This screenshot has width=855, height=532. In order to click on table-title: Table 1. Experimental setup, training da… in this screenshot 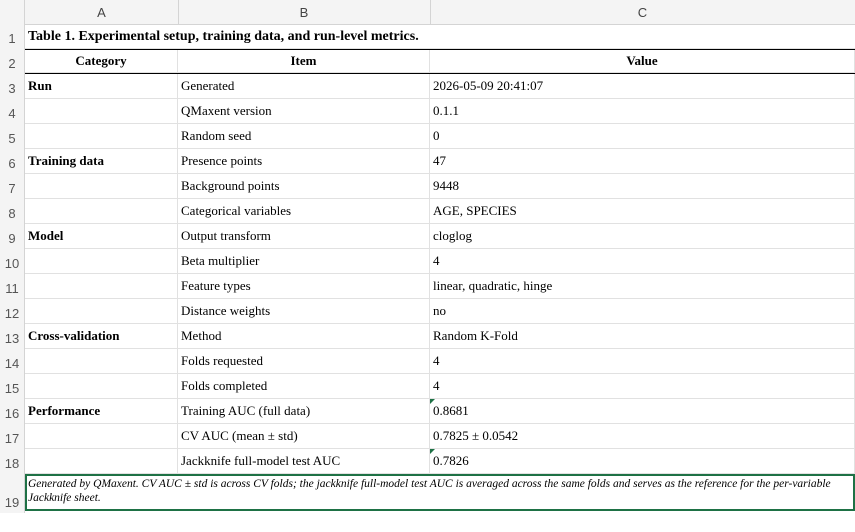, I will do `click(440, 37)`.